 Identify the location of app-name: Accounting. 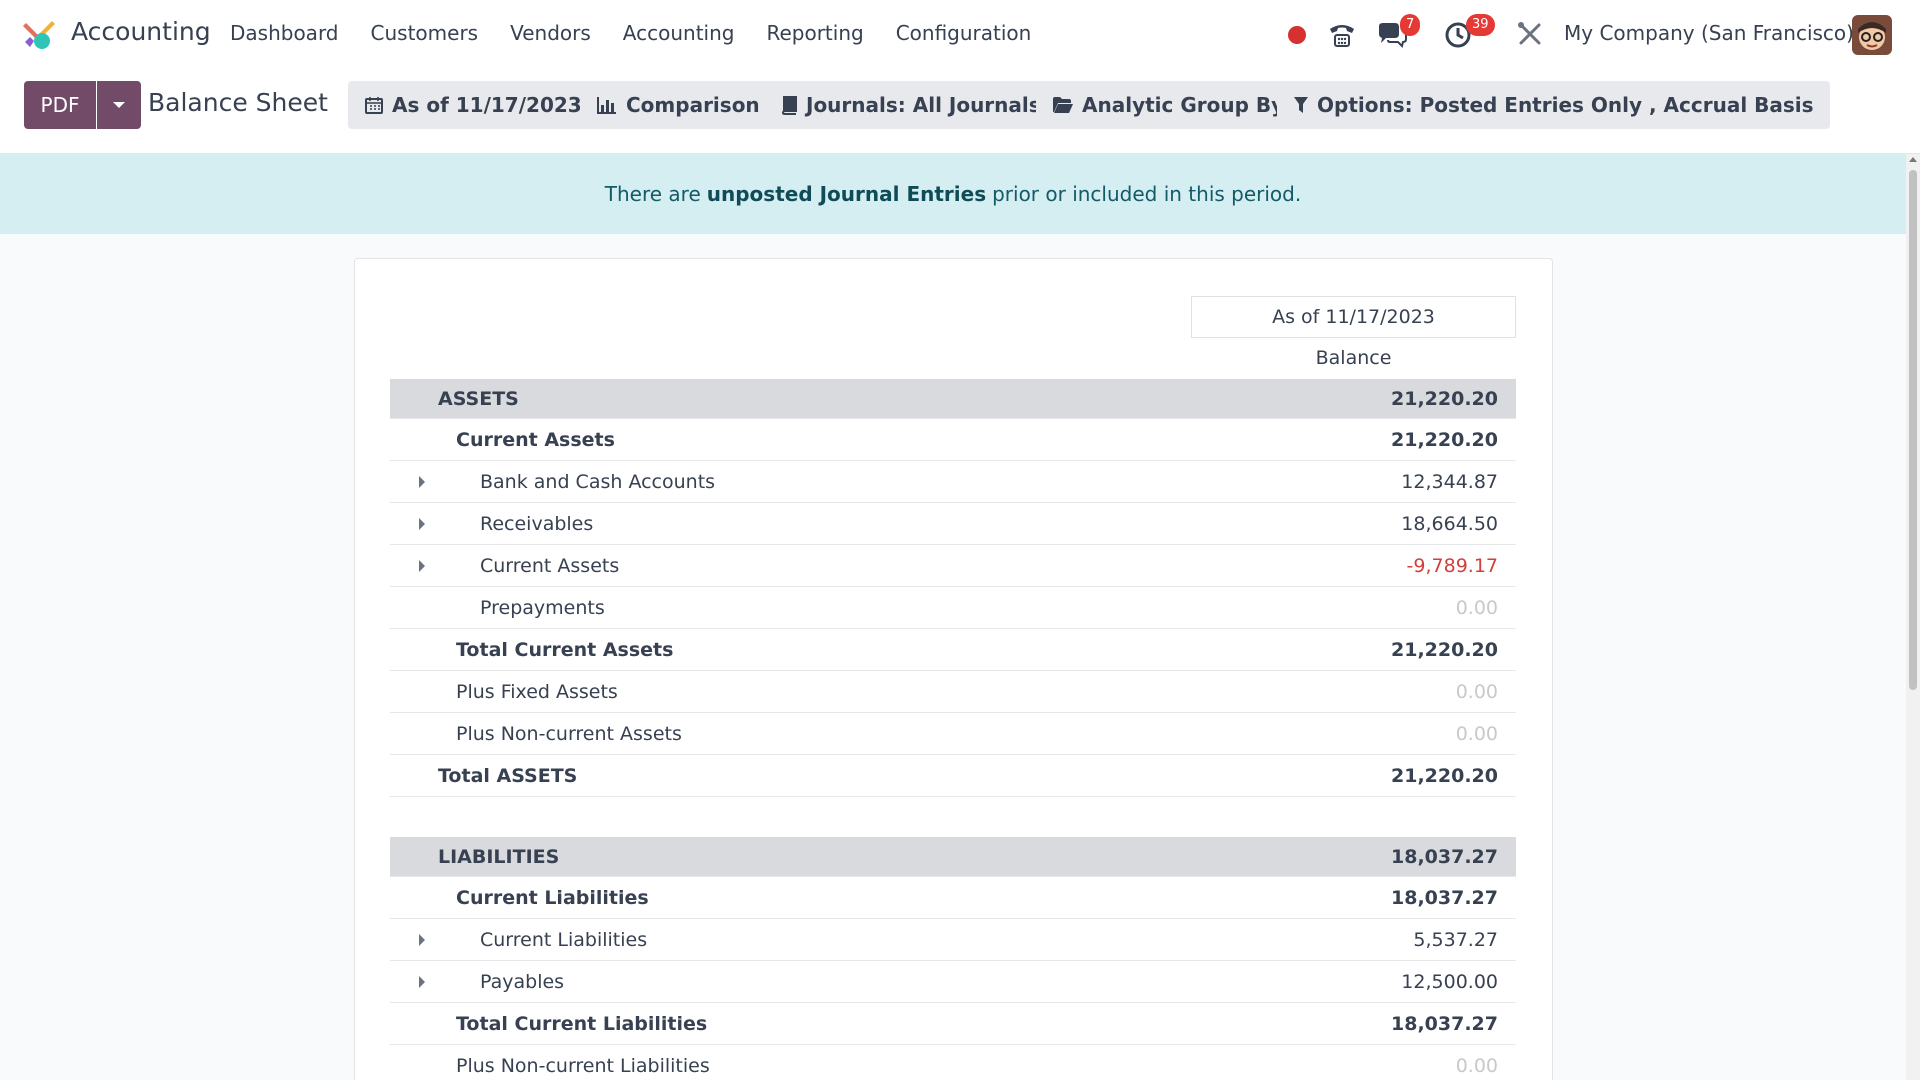
(141, 31).